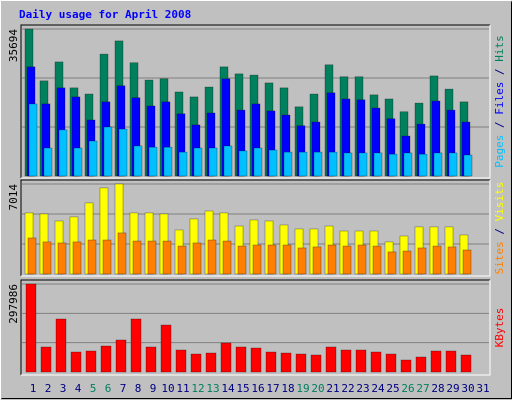 The height and width of the screenshot is (400, 512). I want to click on x-tick-label: 13, so click(212, 388).